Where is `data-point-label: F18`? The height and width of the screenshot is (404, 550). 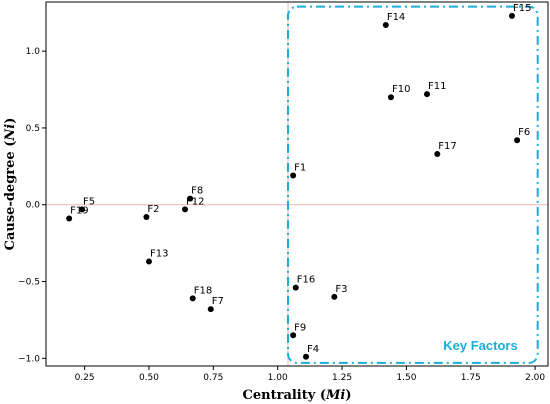
data-point-label: F18 is located at coordinates (203, 290).